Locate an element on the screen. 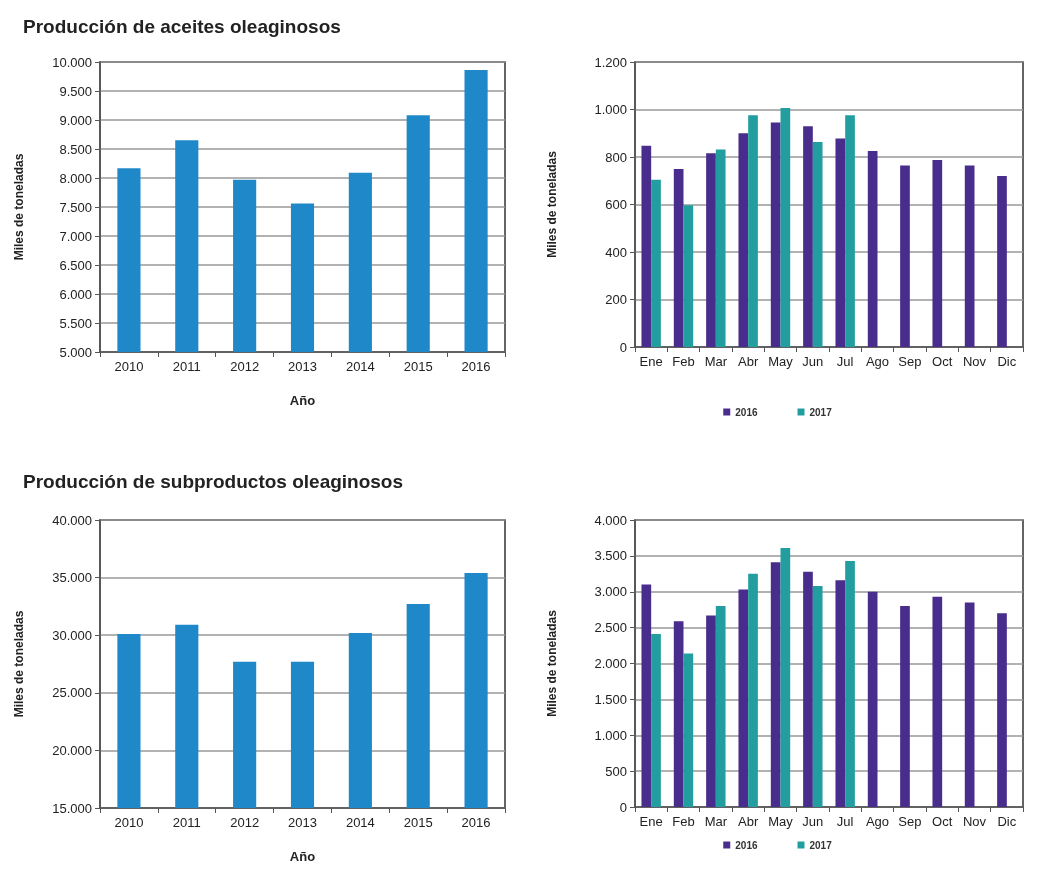 Image resolution: width=1037 pixels, height=873 pixels. x-tick-label: Feb is located at coordinates (683, 821).